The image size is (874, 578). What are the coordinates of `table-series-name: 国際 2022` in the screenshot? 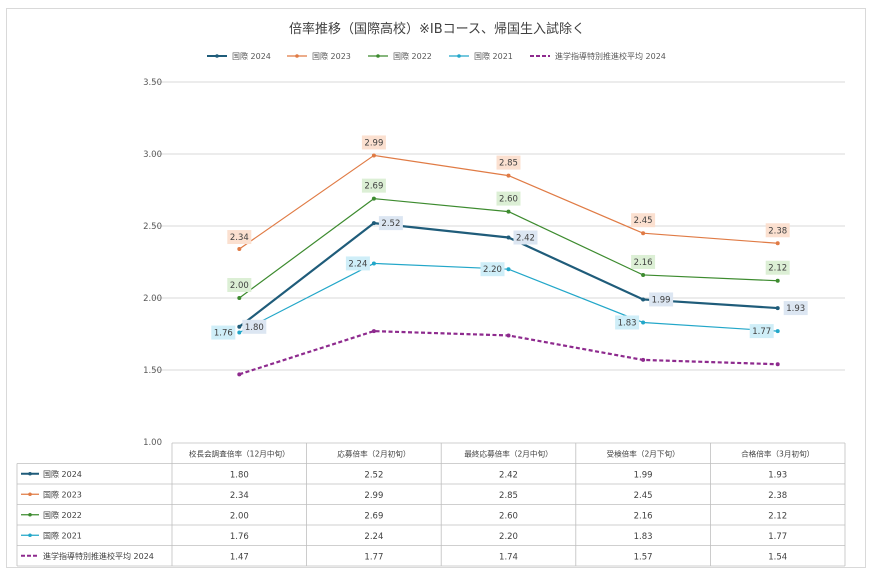 It's located at (62, 515).